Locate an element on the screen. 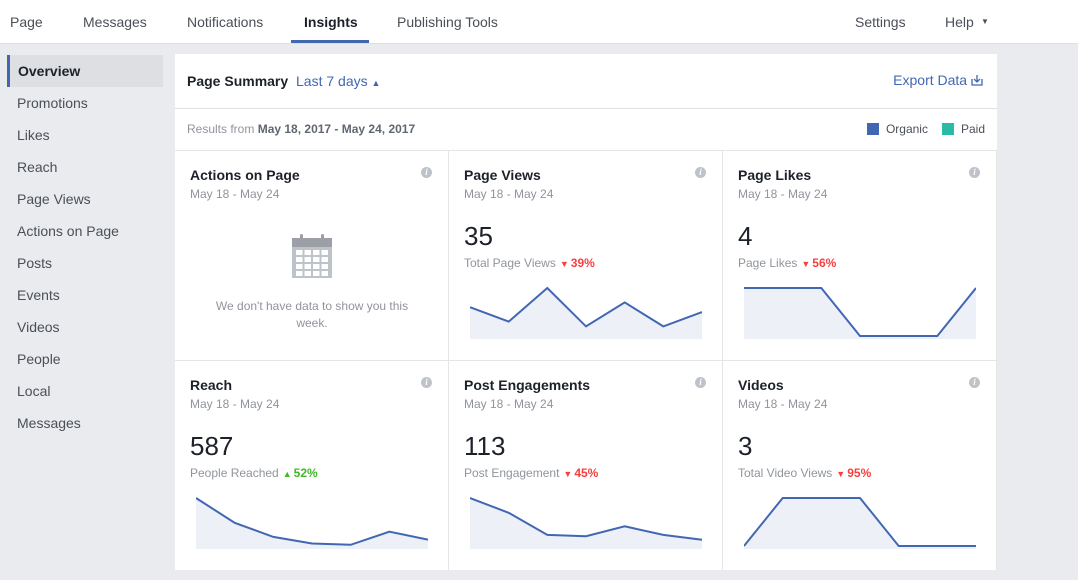  legend-label: Organic is located at coordinates (906, 129).